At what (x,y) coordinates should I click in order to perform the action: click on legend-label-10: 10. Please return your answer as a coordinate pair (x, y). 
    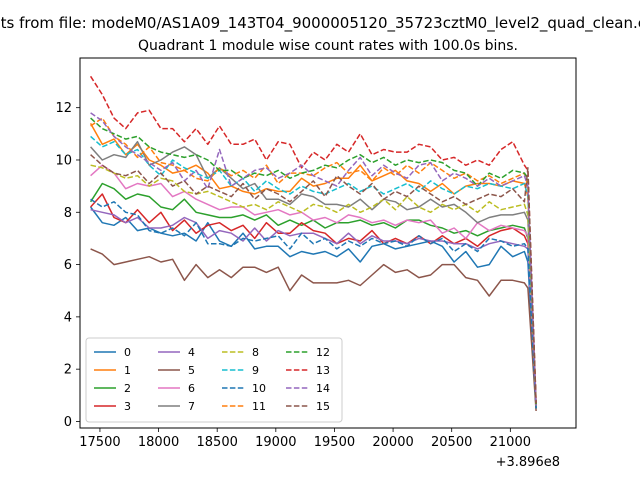
    Looking at the image, I should click on (259, 388).